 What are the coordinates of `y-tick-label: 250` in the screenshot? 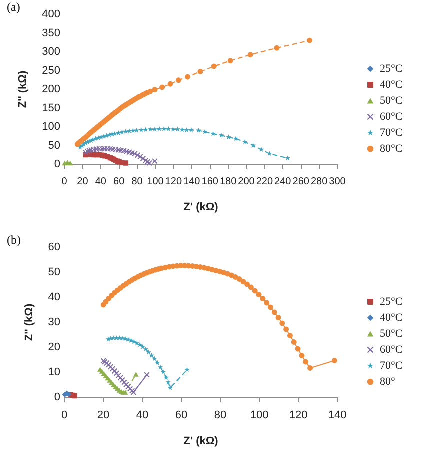 It's located at (51, 70).